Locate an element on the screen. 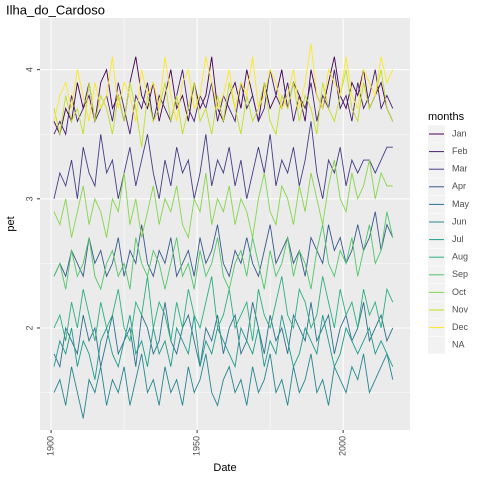 This screenshot has height=480, width=480. legend-label: Jun is located at coordinates (459, 221).